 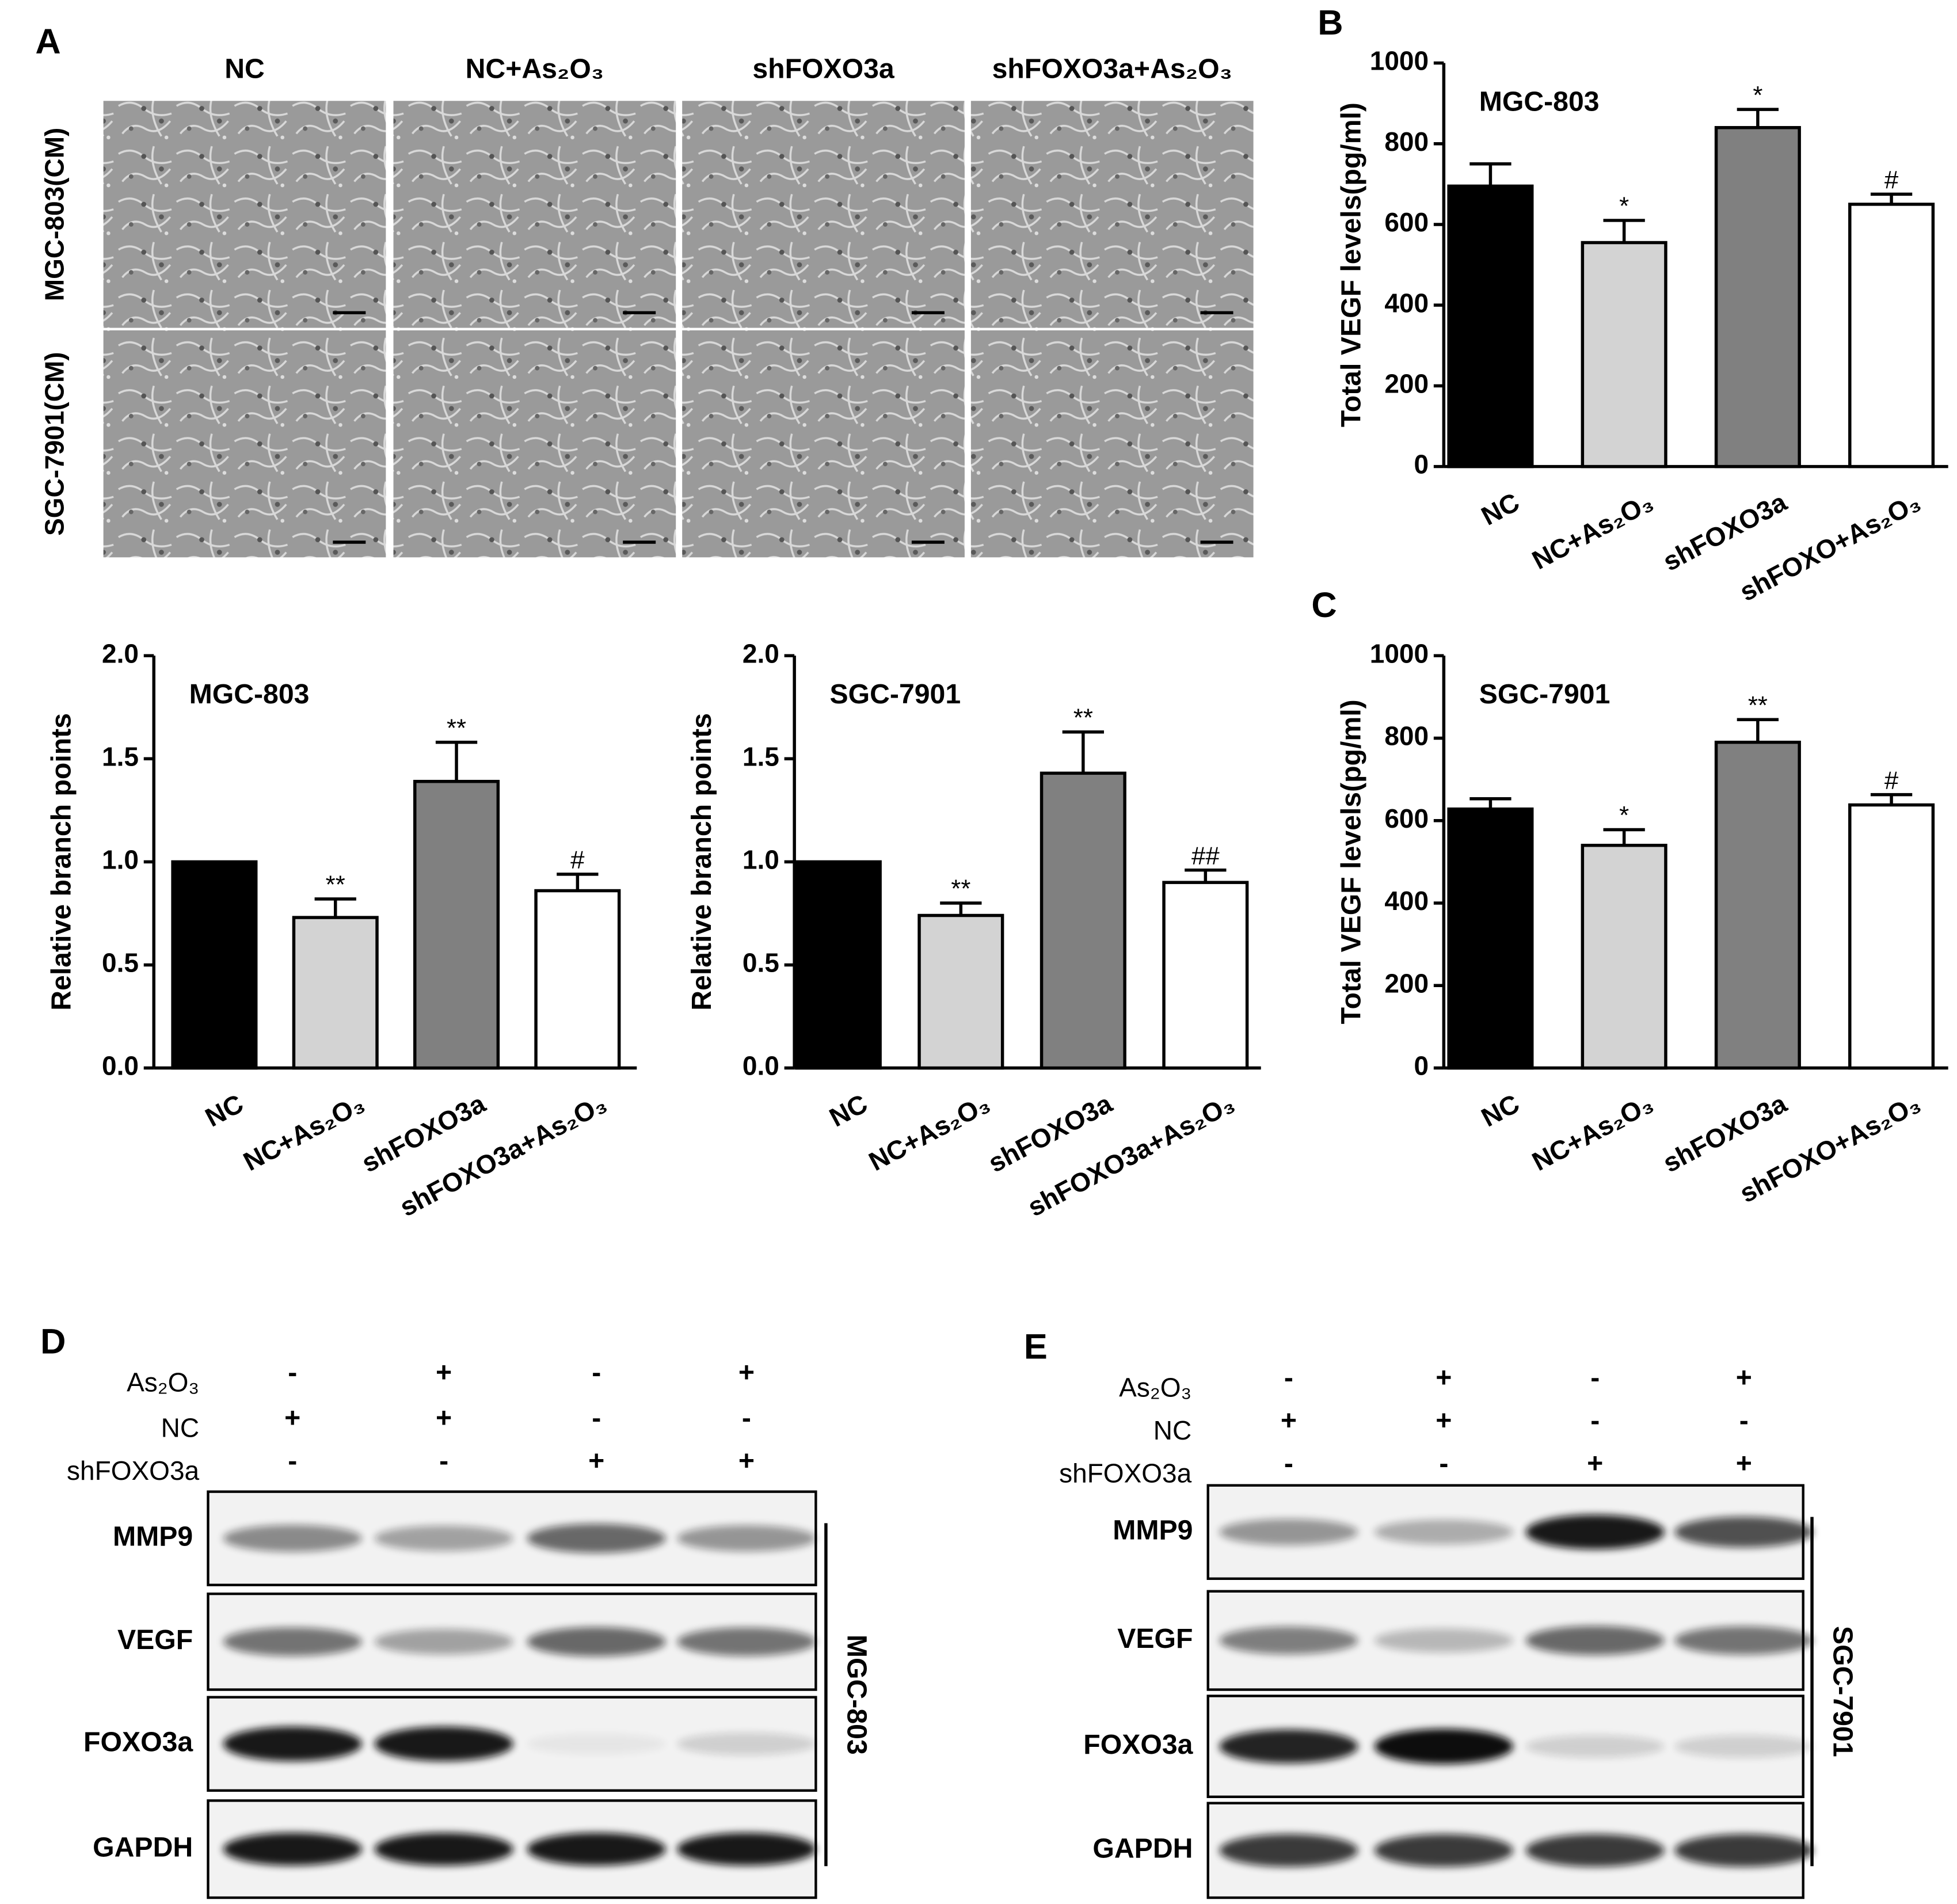 I want to click on cell-line-label: SGC-7901, so click(x=1843, y=1692).